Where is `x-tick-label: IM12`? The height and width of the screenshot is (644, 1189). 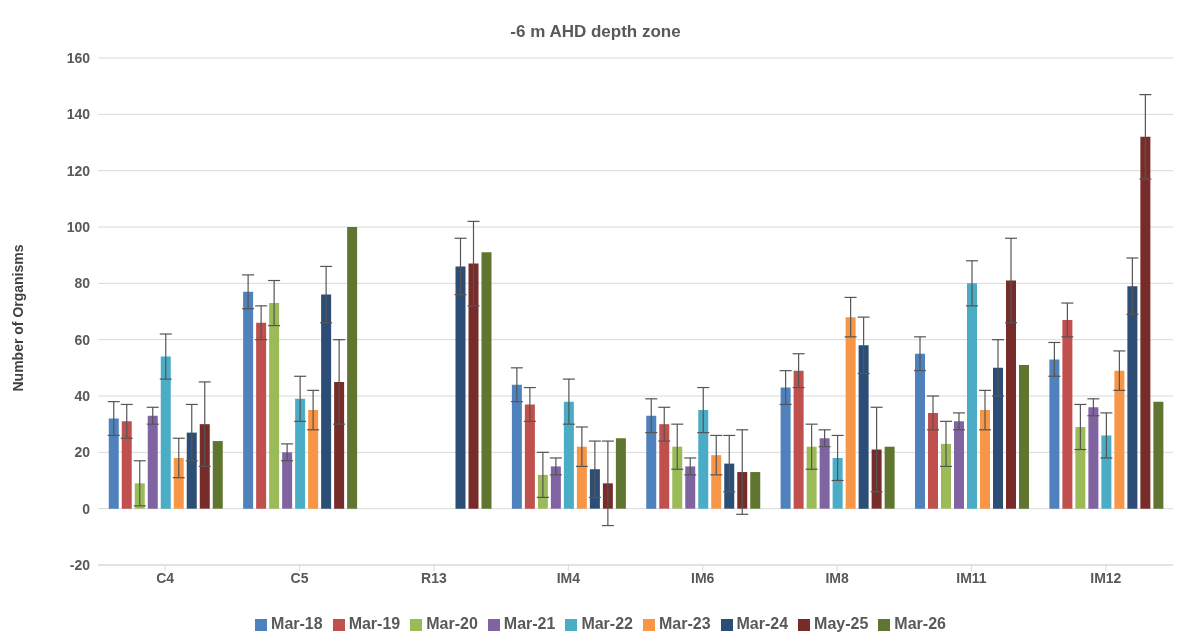 x-tick-label: IM12 is located at coordinates (1106, 577).